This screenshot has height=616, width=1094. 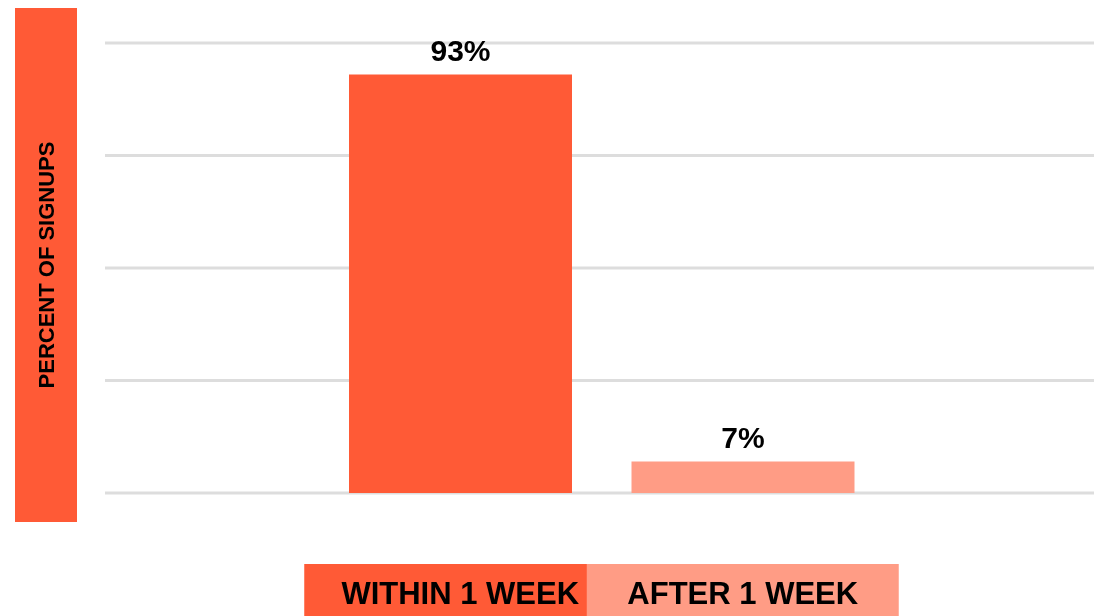 I want to click on x-tick-label: WITHIN 1 WEEK, so click(x=460, y=593).